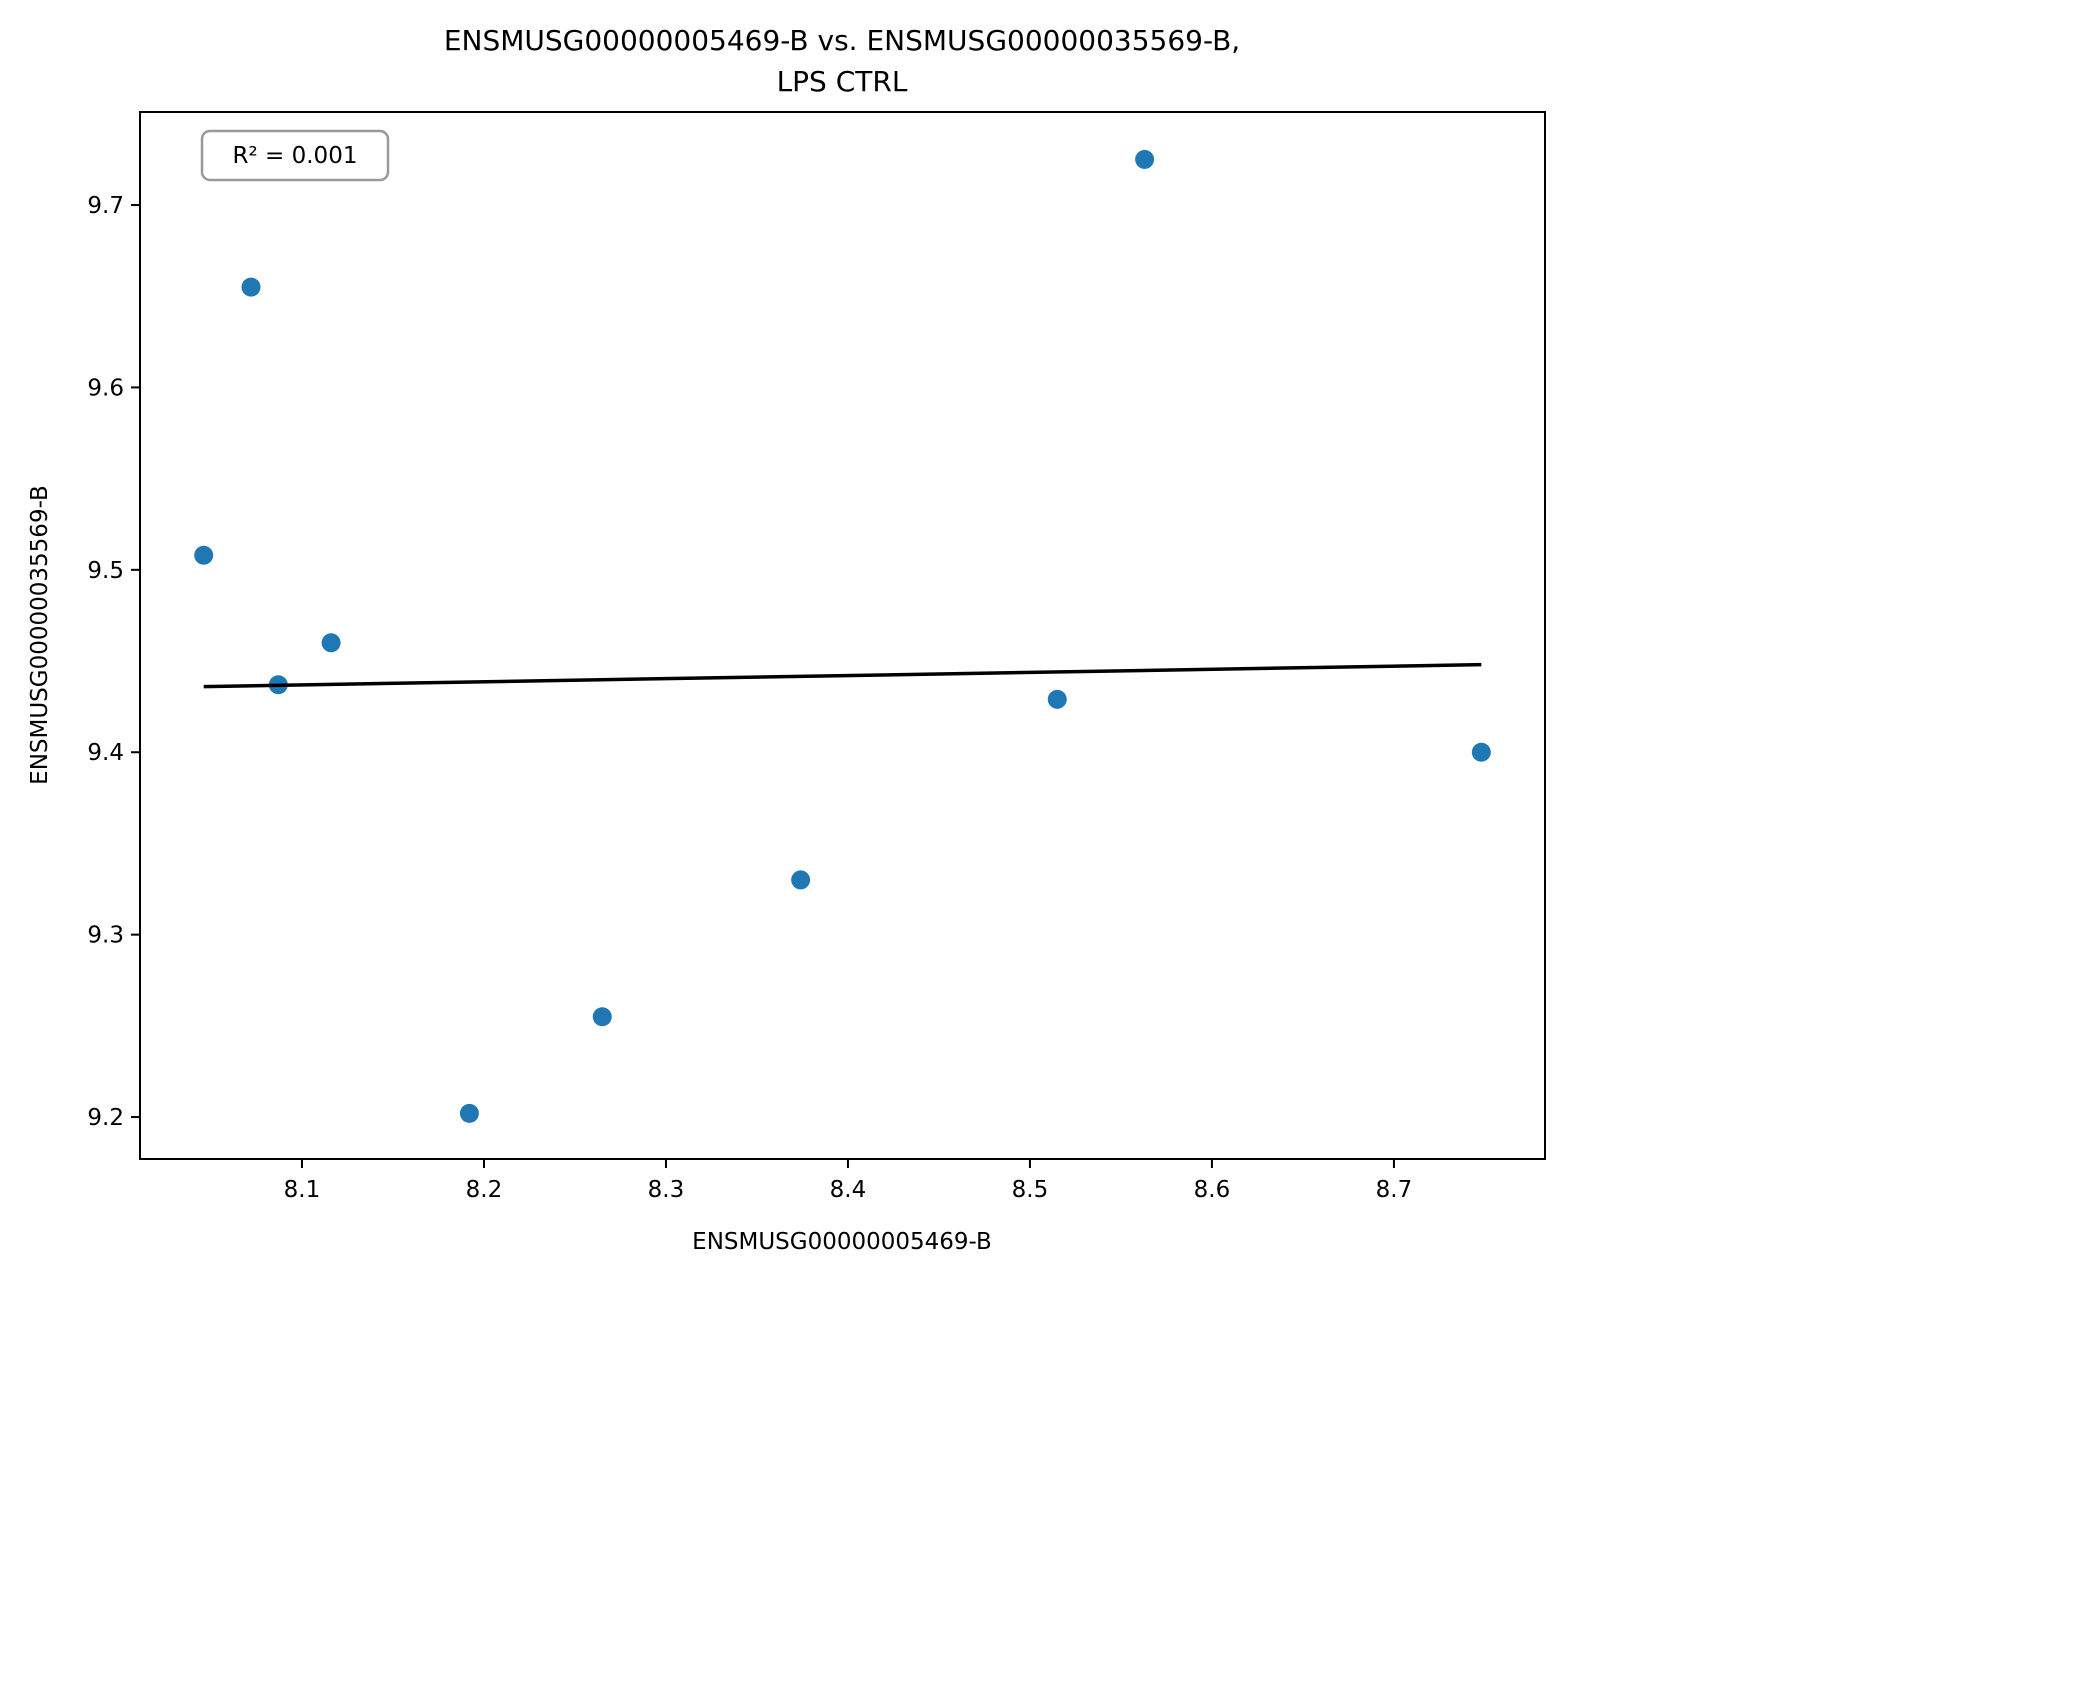 The image size is (2074, 1694). I want to click on chart-title-line-2: LPS CTRL, so click(842, 81).